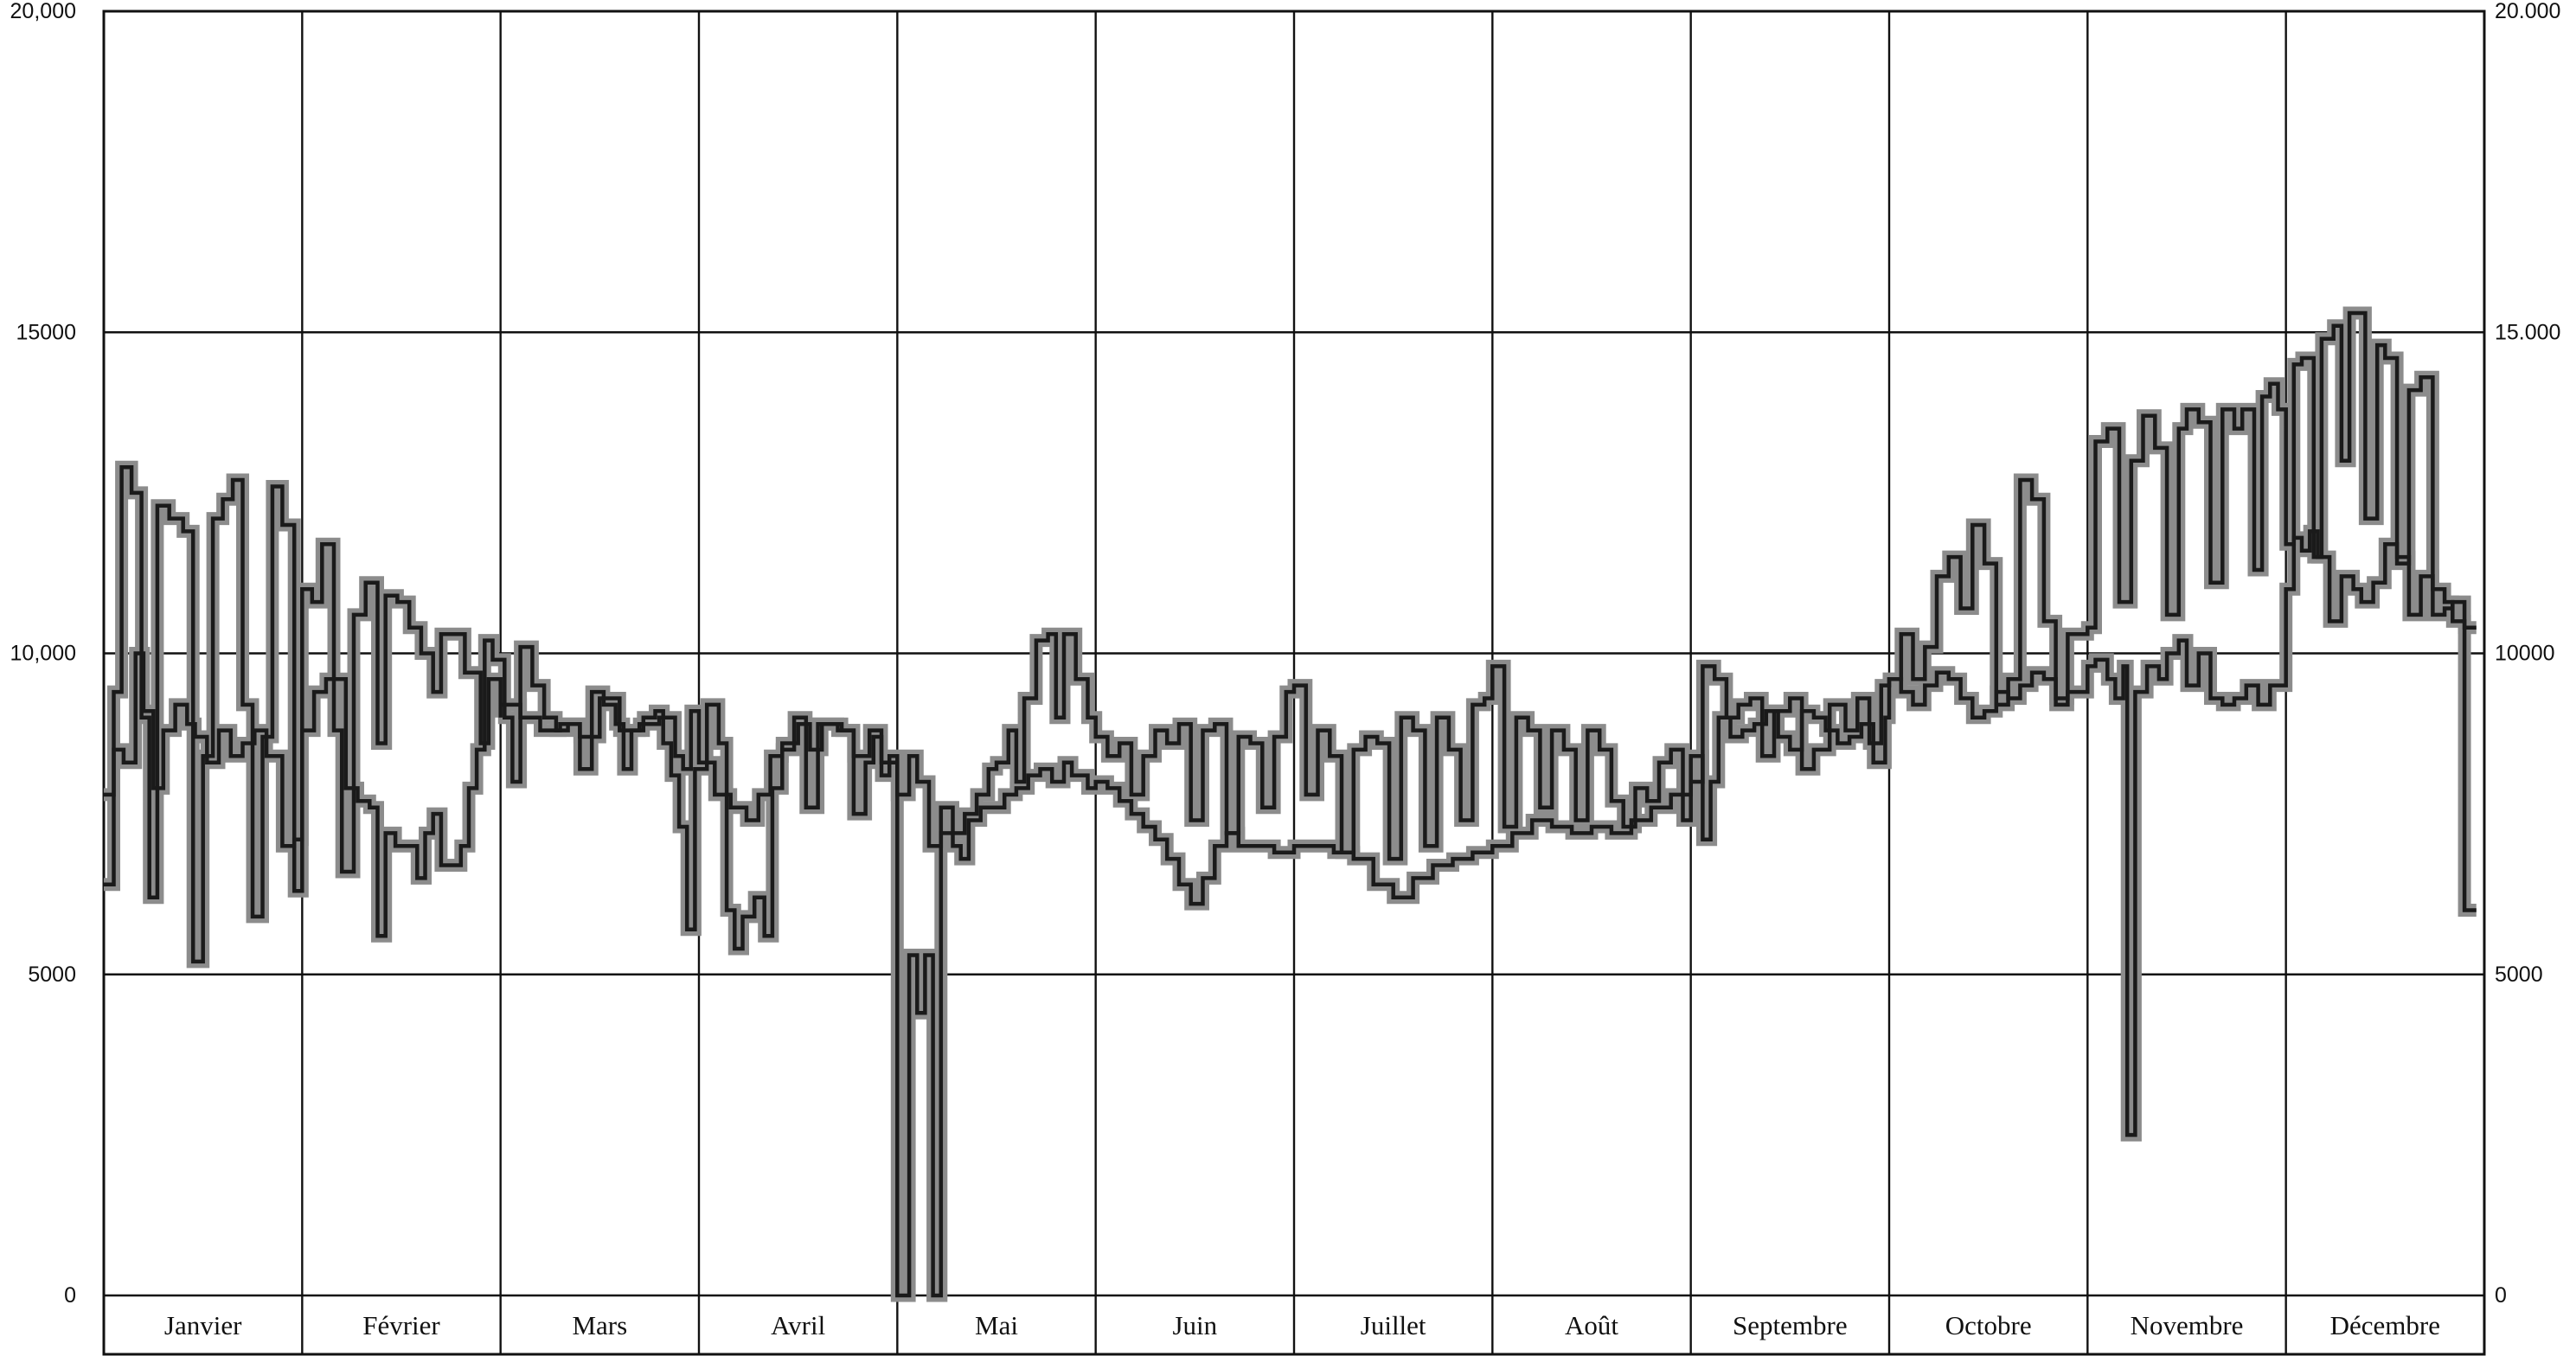 The height and width of the screenshot is (1356, 2576). Describe the element at coordinates (1393, 1325) in the screenshot. I see `month-label: Juillet` at that location.